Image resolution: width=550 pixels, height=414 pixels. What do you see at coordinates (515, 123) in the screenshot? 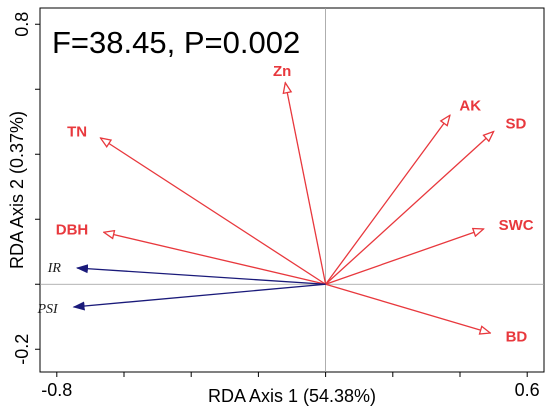
I see `env-label-sd: SD` at bounding box center [515, 123].